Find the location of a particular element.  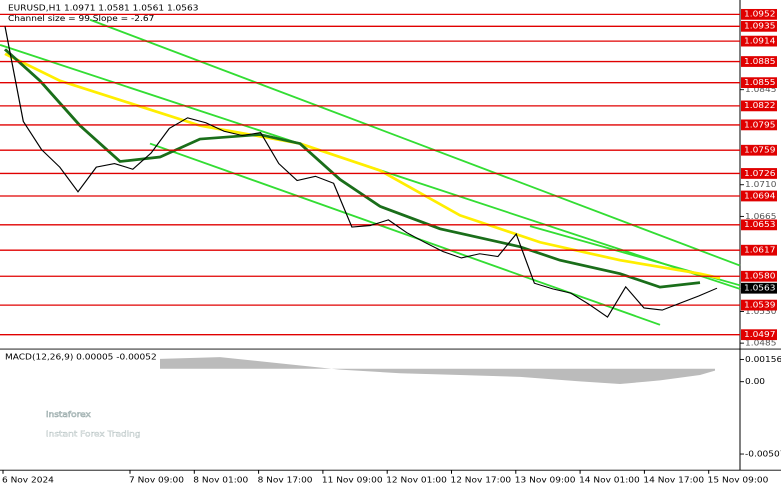

x-tick-label: 7 Nov 09:00 is located at coordinates (156, 480).